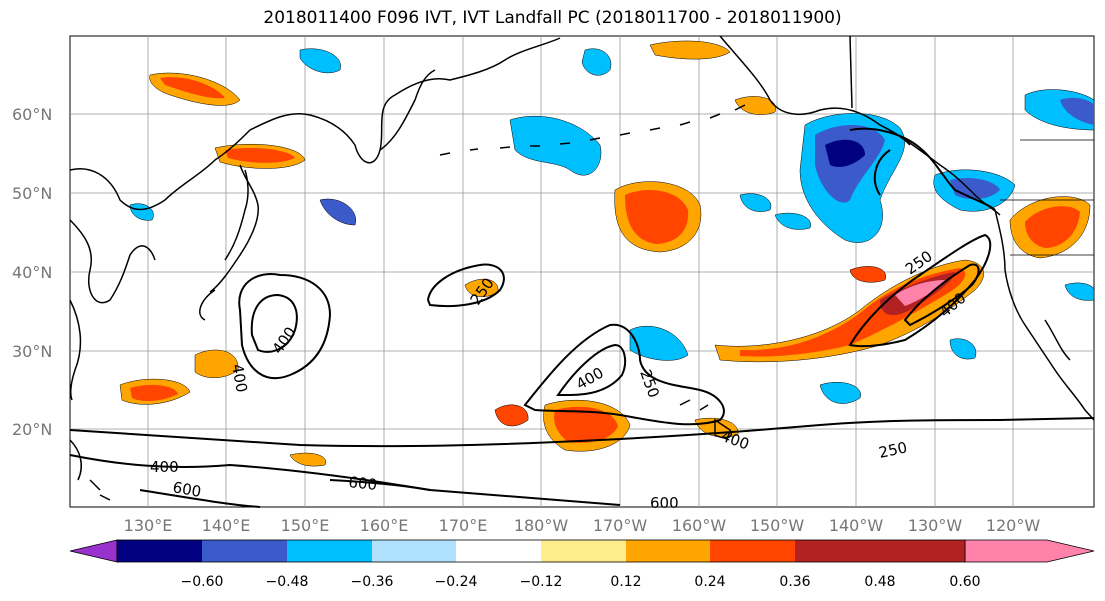  I want to click on colorbar-extend-low, so click(93, 551).